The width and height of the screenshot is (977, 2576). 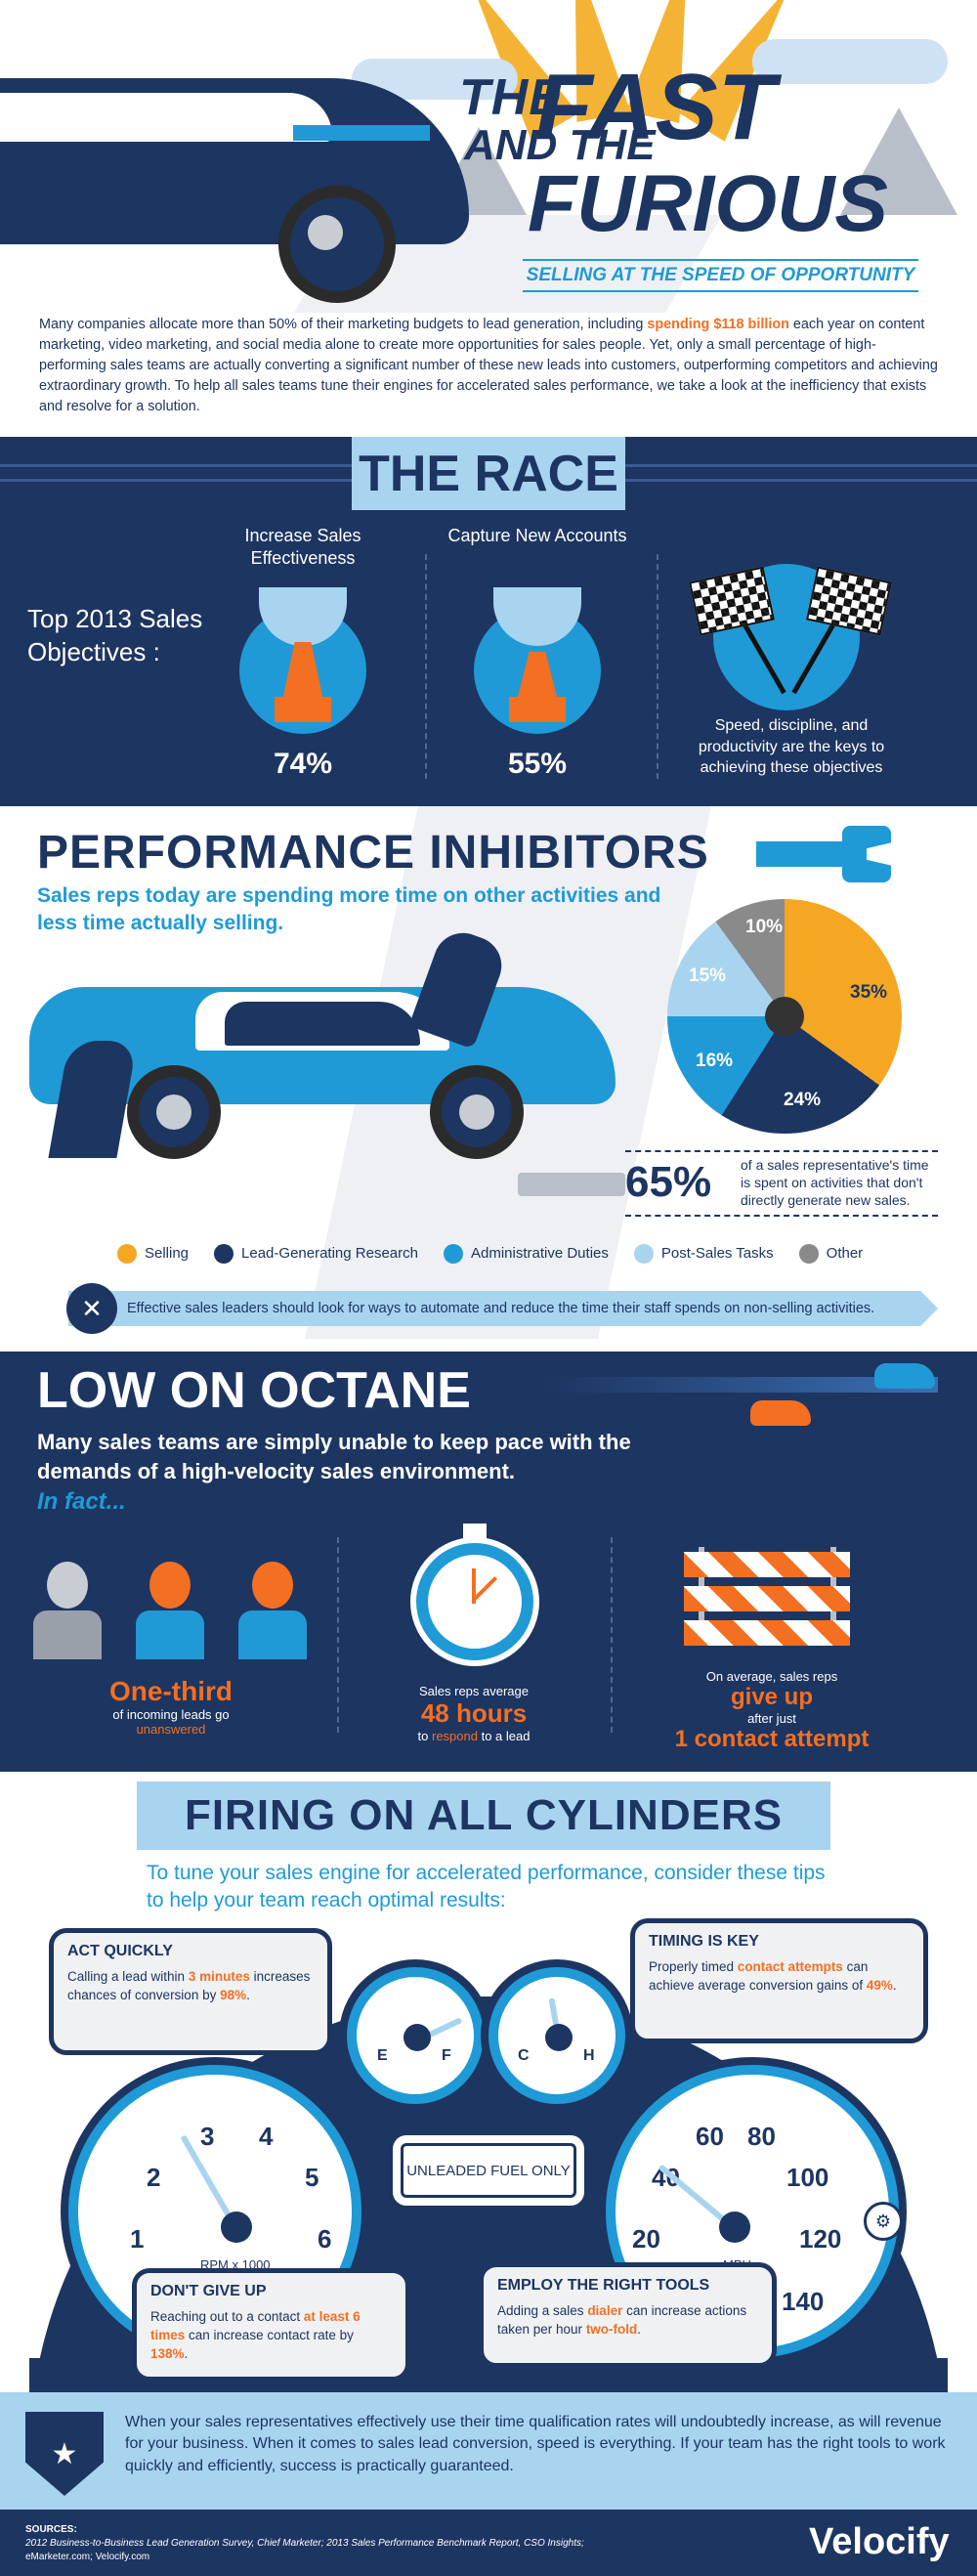 I want to click on card-text-part: Properly timed, so click(x=693, y=1967).